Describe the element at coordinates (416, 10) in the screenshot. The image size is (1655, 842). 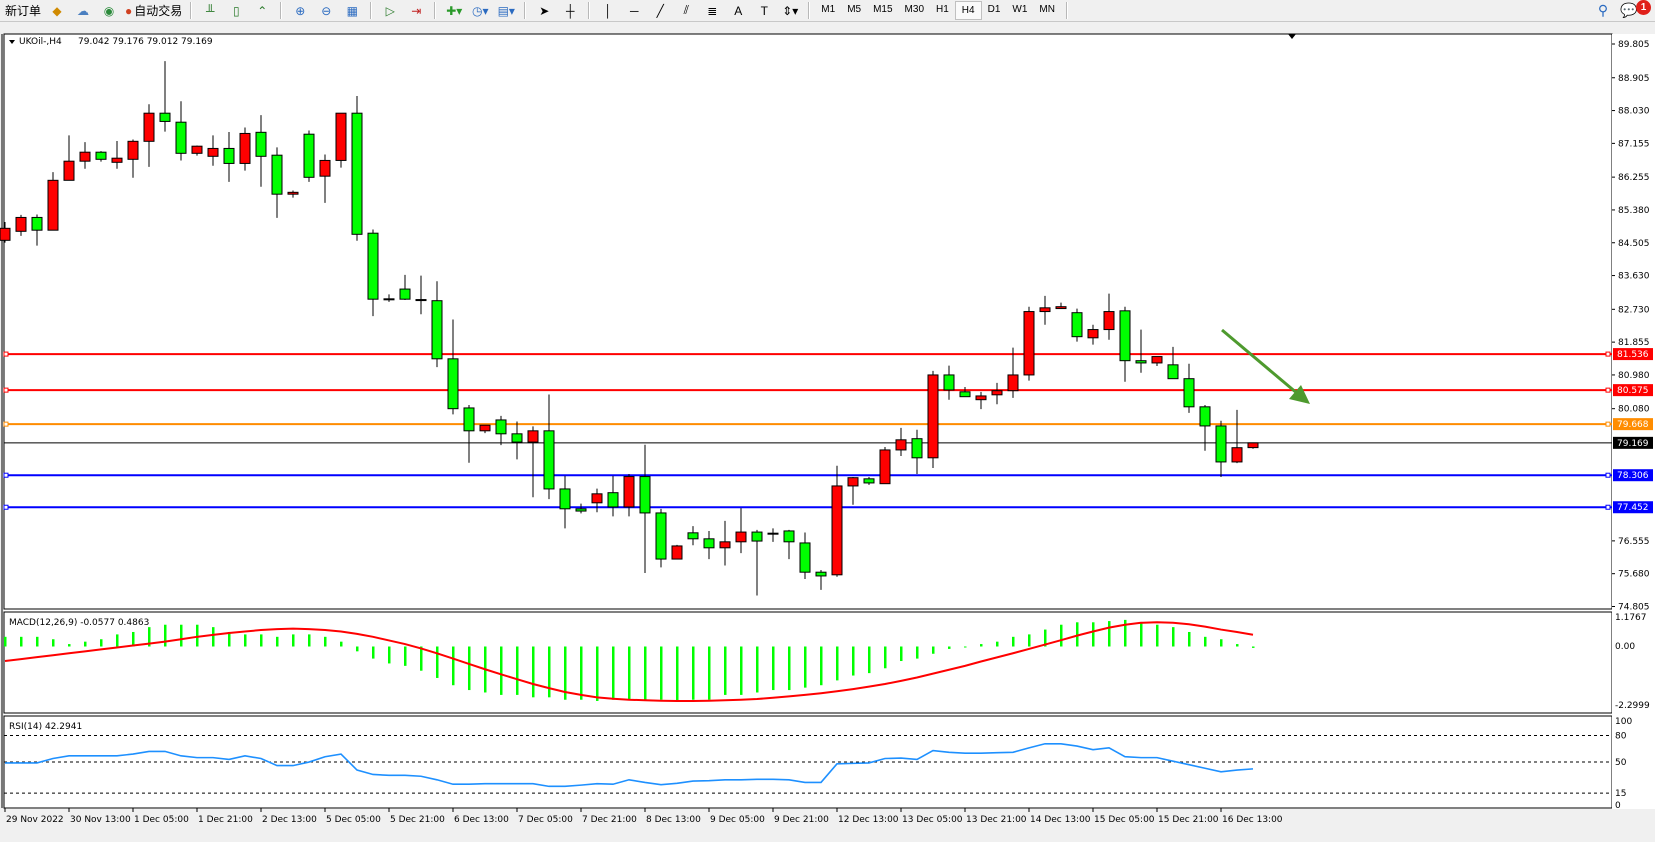
I see `chart-shift-icon: ⇥` at that location.